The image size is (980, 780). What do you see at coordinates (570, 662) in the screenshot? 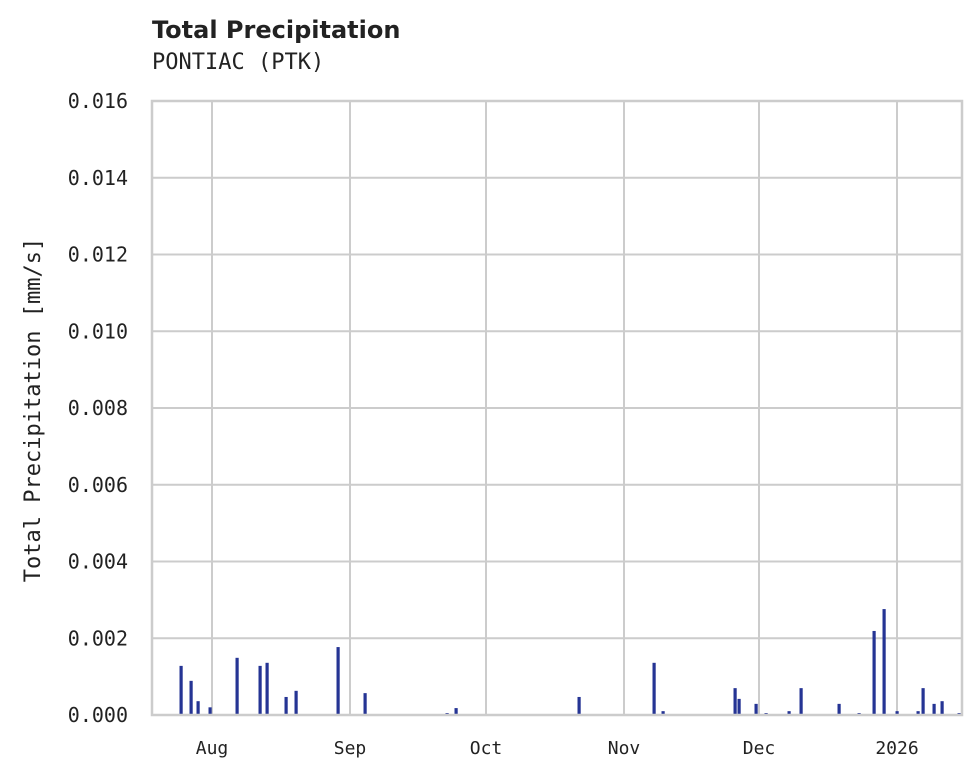
I see `data-series` at bounding box center [570, 662].